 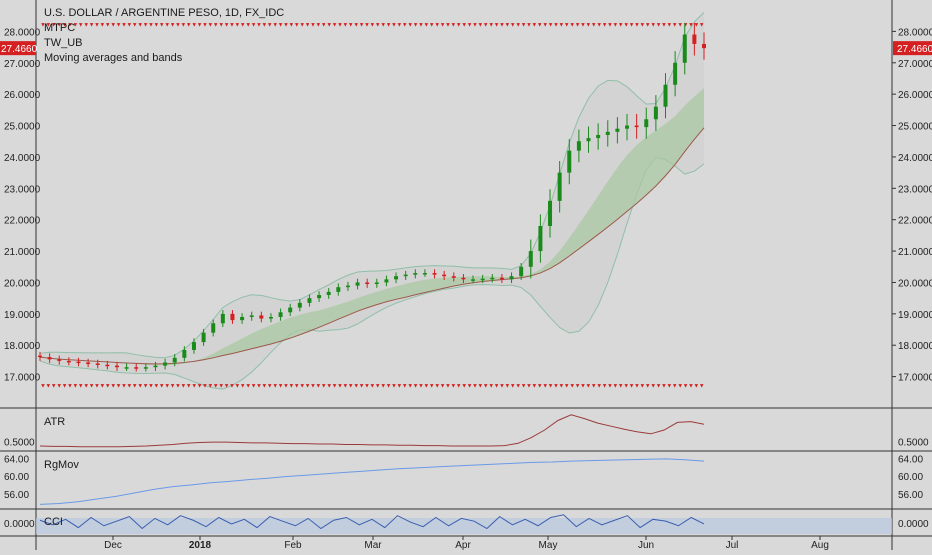 I want to click on rgmov-tick-label-right: 56.00, so click(x=910, y=495).